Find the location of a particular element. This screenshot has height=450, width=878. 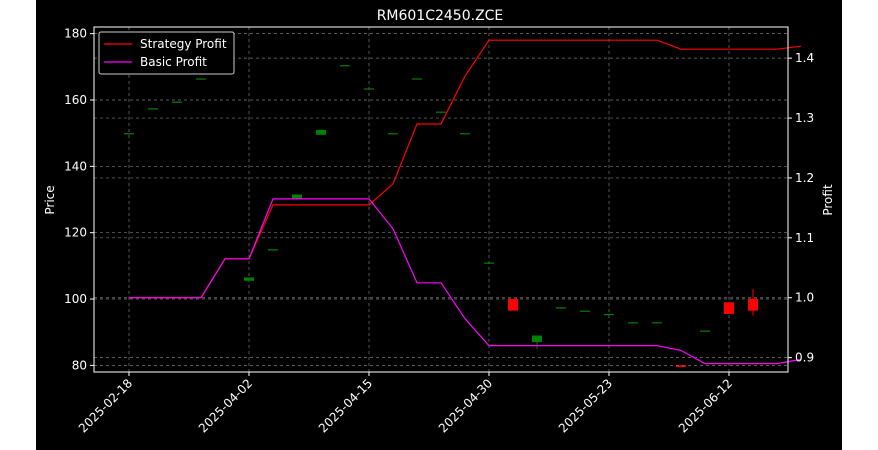

legend: Strategy Profit Basic Profit is located at coordinates (166, 53).